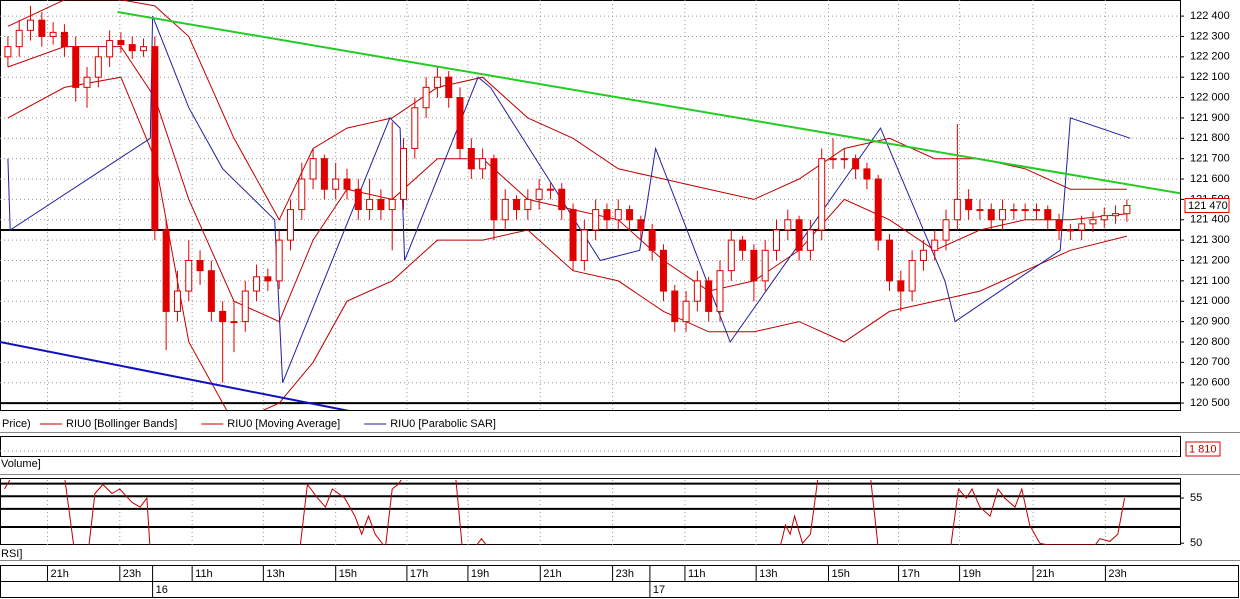 The image size is (1240, 599). I want to click on y-tick-label: 55, so click(1196, 498).